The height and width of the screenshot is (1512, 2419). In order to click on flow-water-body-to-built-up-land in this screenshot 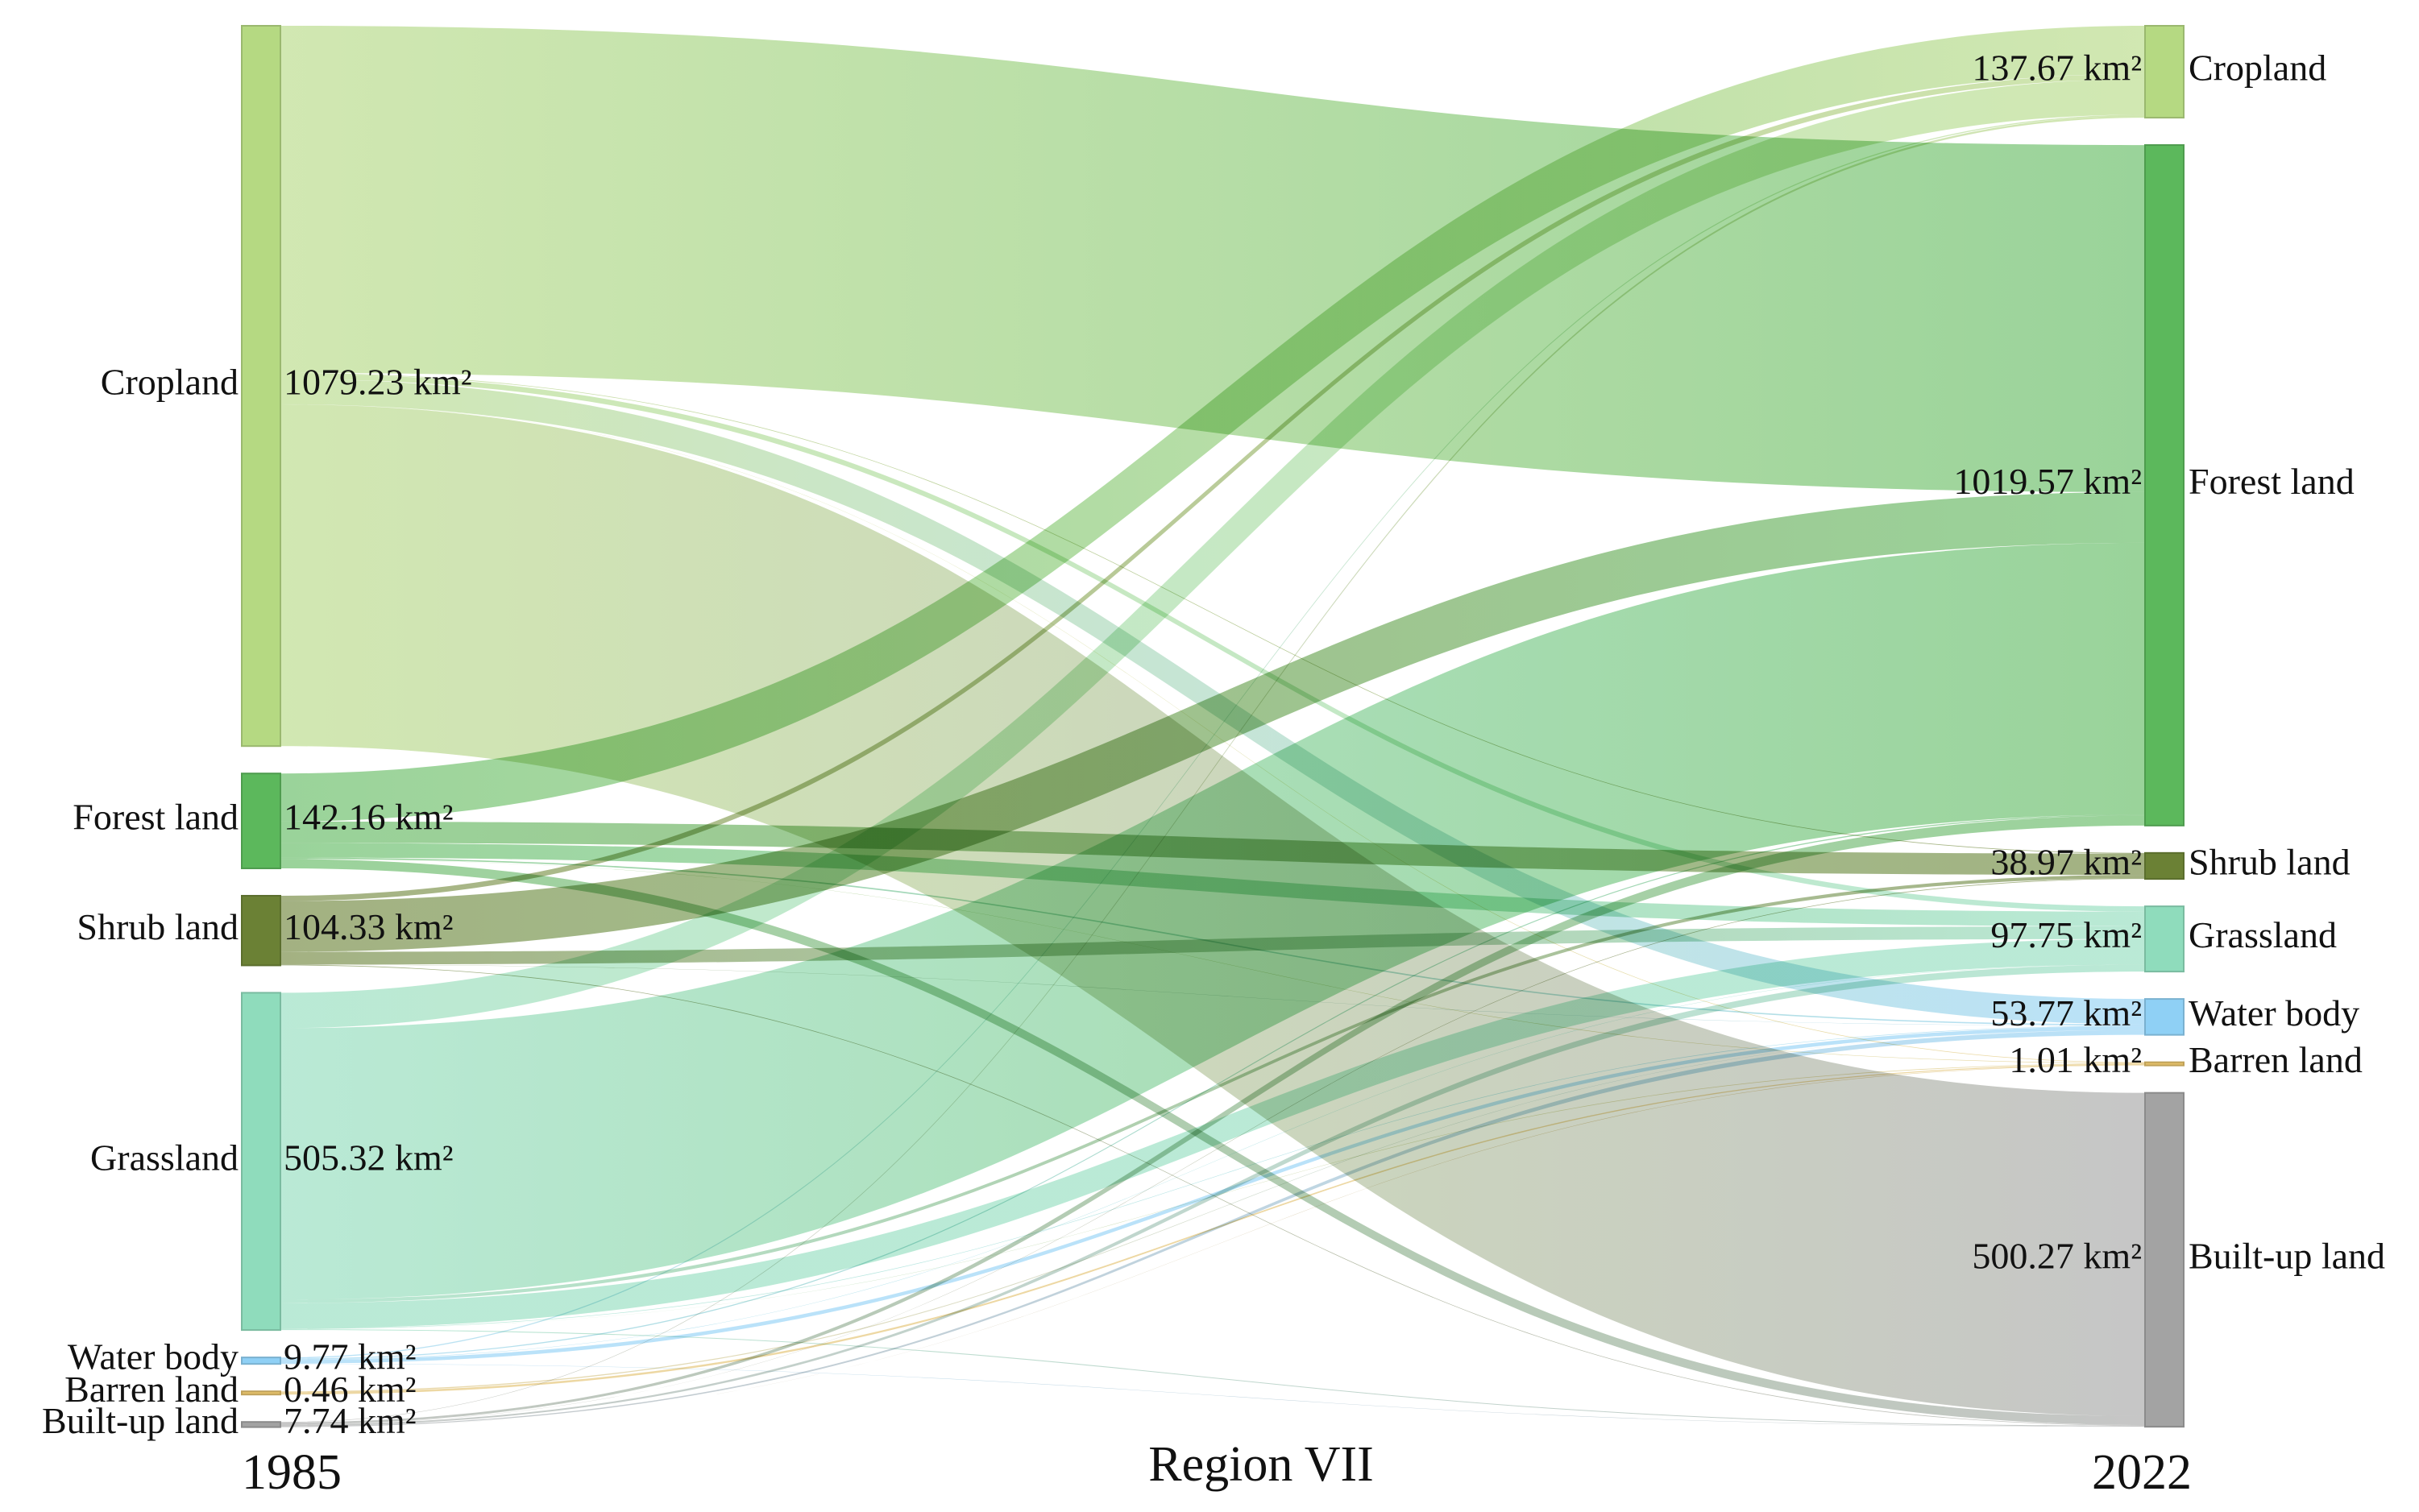, I will do `click(1212, 1395)`.